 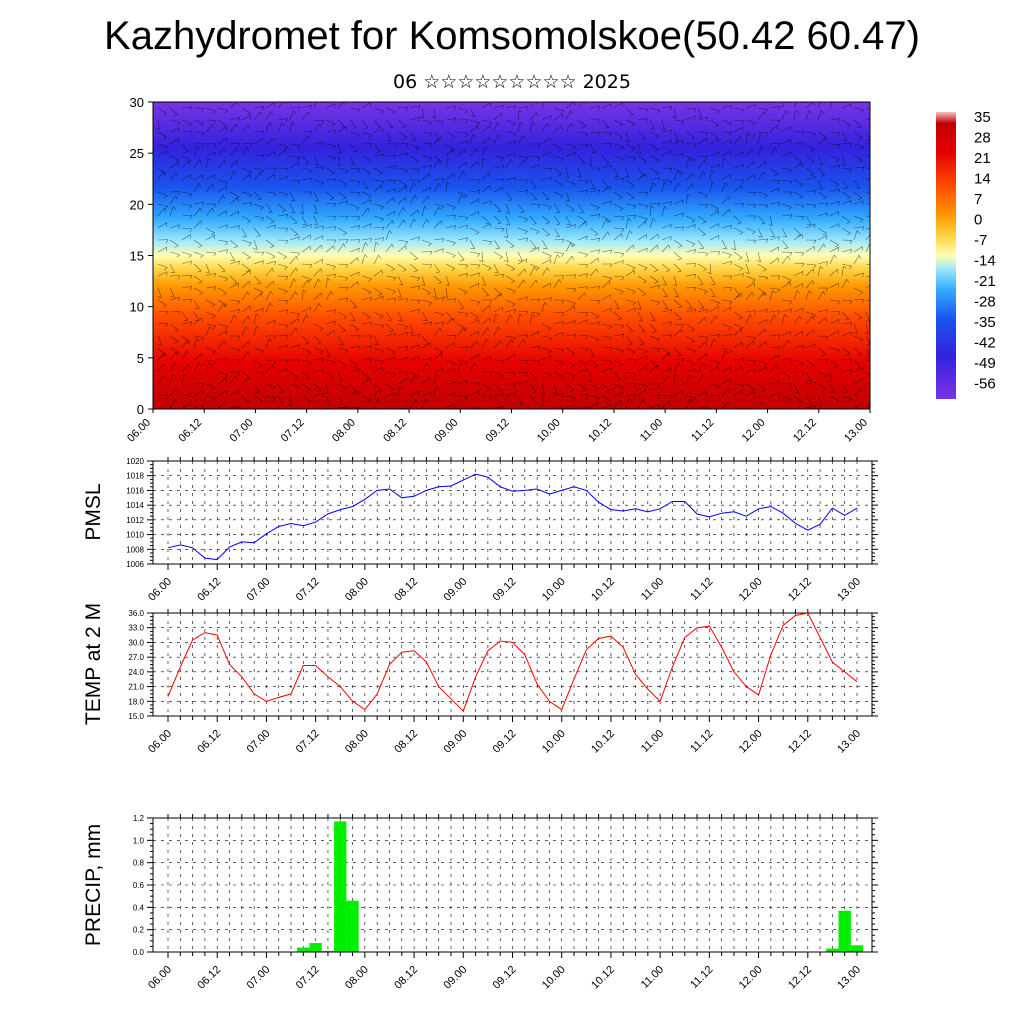 What do you see at coordinates (800, 590) in the screenshot?
I see `x-tick-label: 12.12` at bounding box center [800, 590].